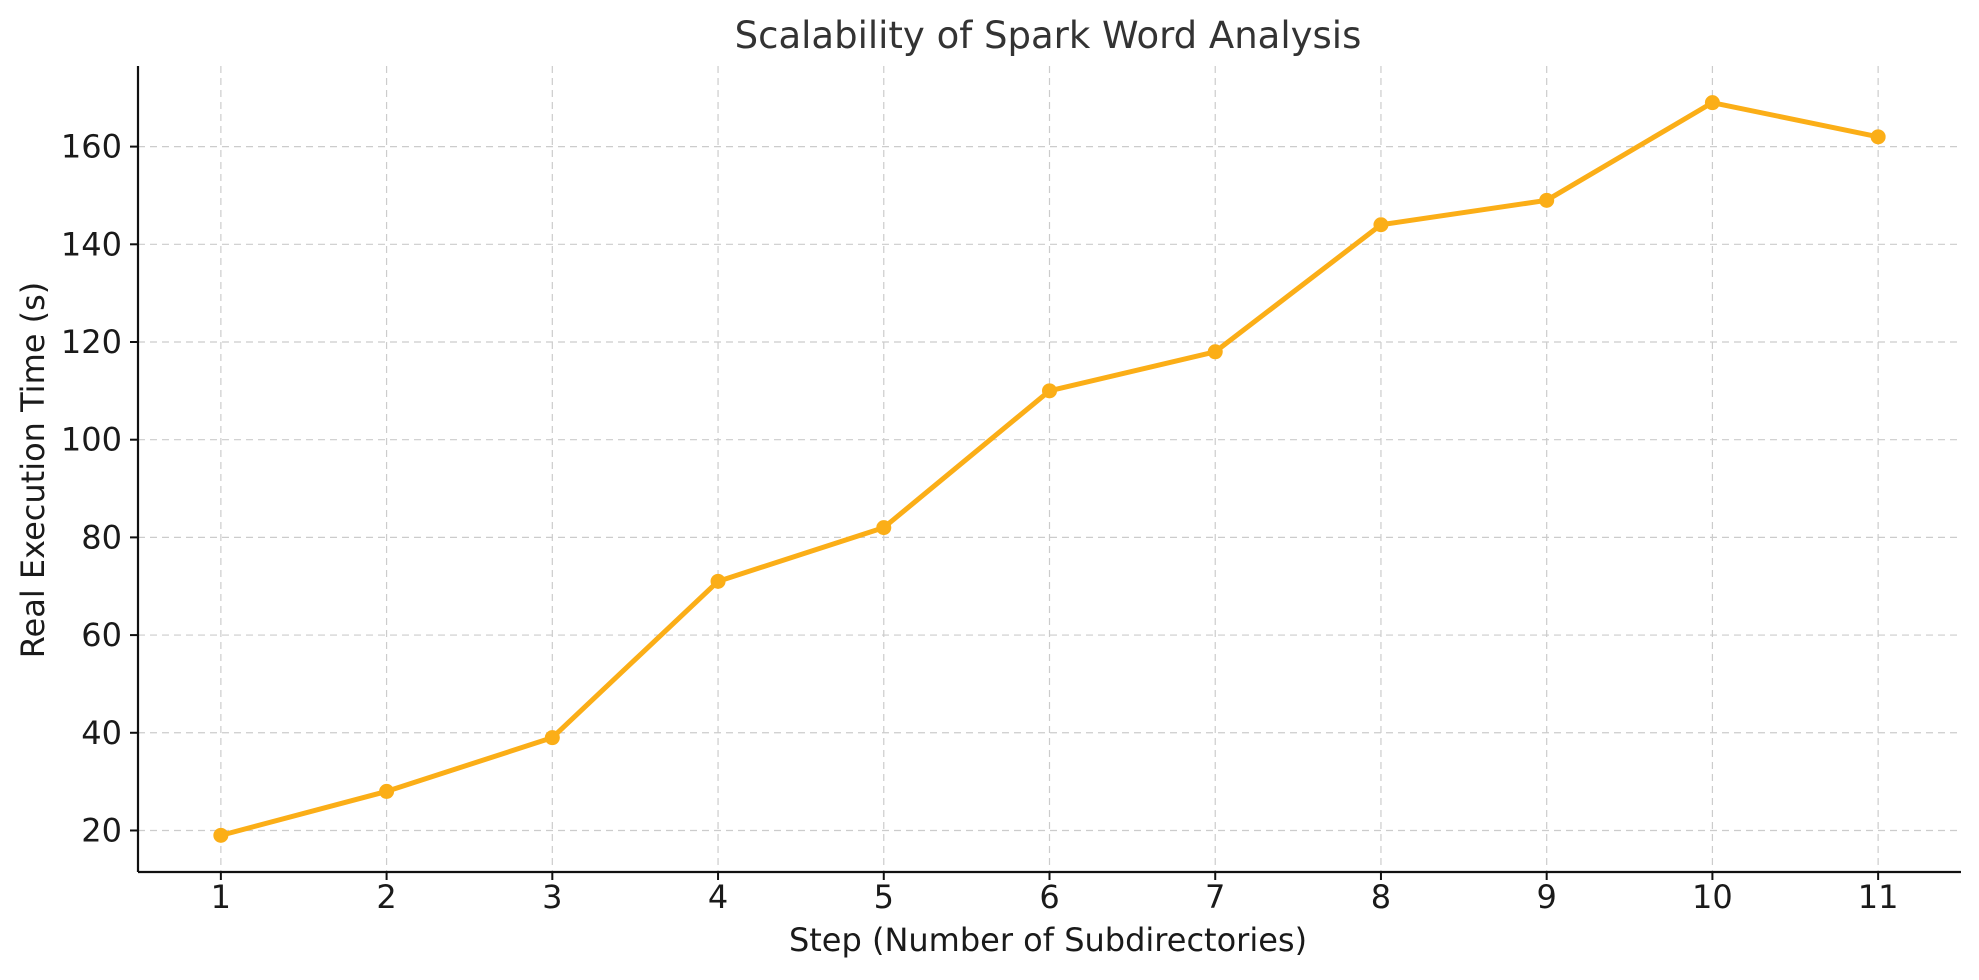  Describe the element at coordinates (91, 342) in the screenshot. I see `y-tick-label: 120` at that location.